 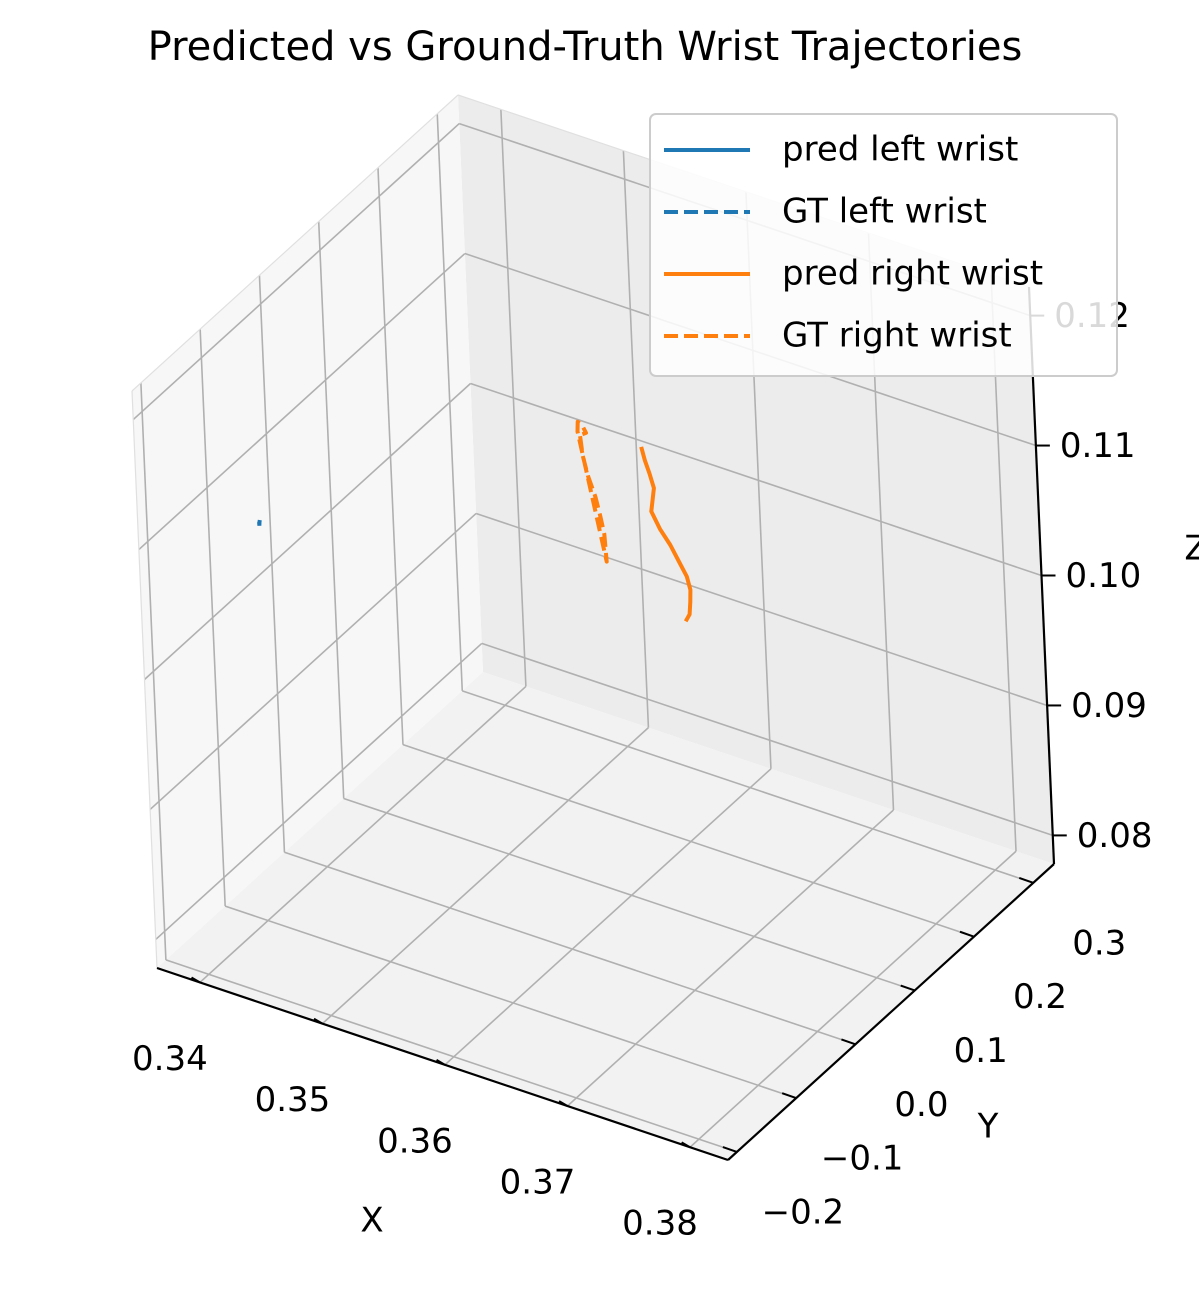 What do you see at coordinates (803, 1212) in the screenshot?
I see `y-tick-label: −0.2` at bounding box center [803, 1212].